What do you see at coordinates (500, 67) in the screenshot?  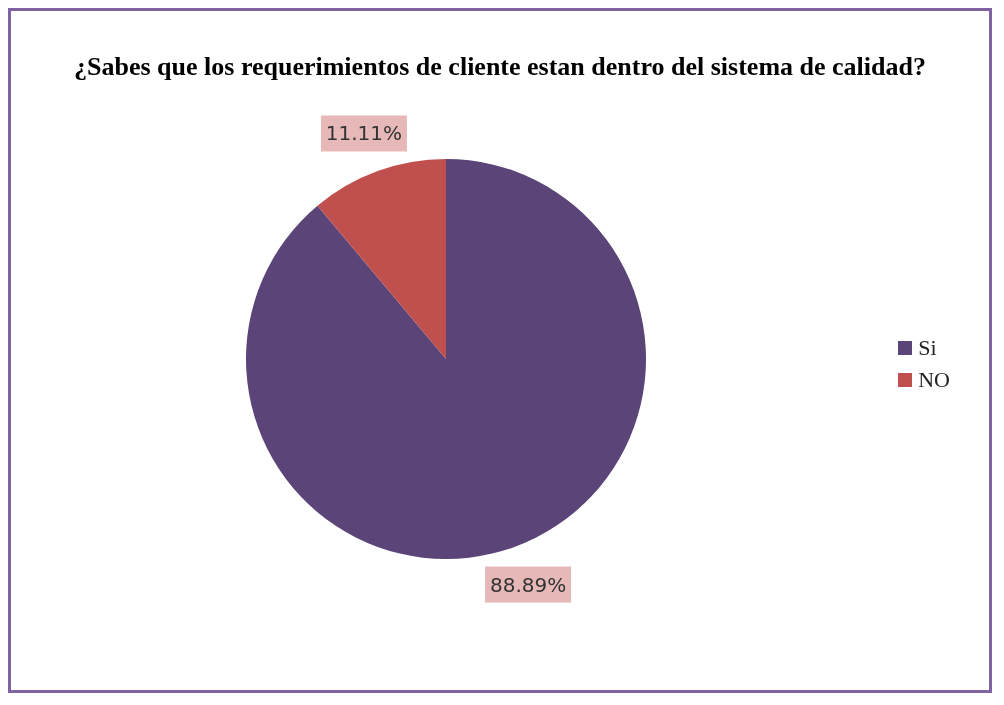 I see `chart-title: ¿Sabes que los requerimientos de cliente estan dentro del sistema de calidad?` at bounding box center [500, 67].